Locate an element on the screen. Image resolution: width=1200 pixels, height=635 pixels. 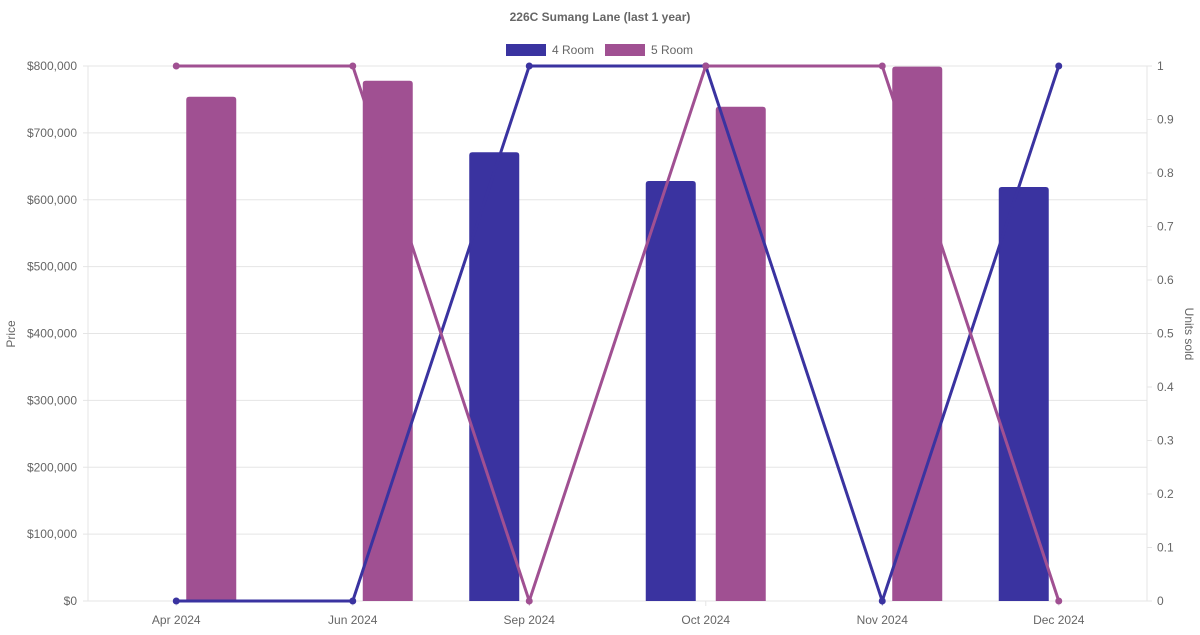
y2-tick-label: 0.8 is located at coordinates (1165, 173).